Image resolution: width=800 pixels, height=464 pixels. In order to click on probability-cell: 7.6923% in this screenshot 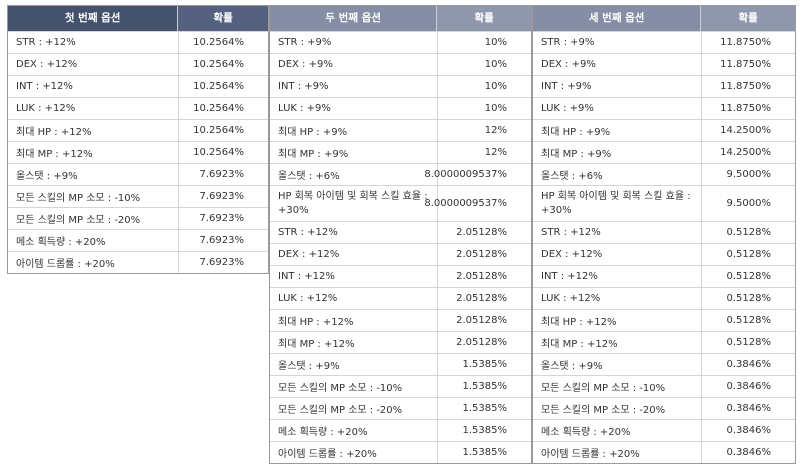, I will do `click(223, 240)`.